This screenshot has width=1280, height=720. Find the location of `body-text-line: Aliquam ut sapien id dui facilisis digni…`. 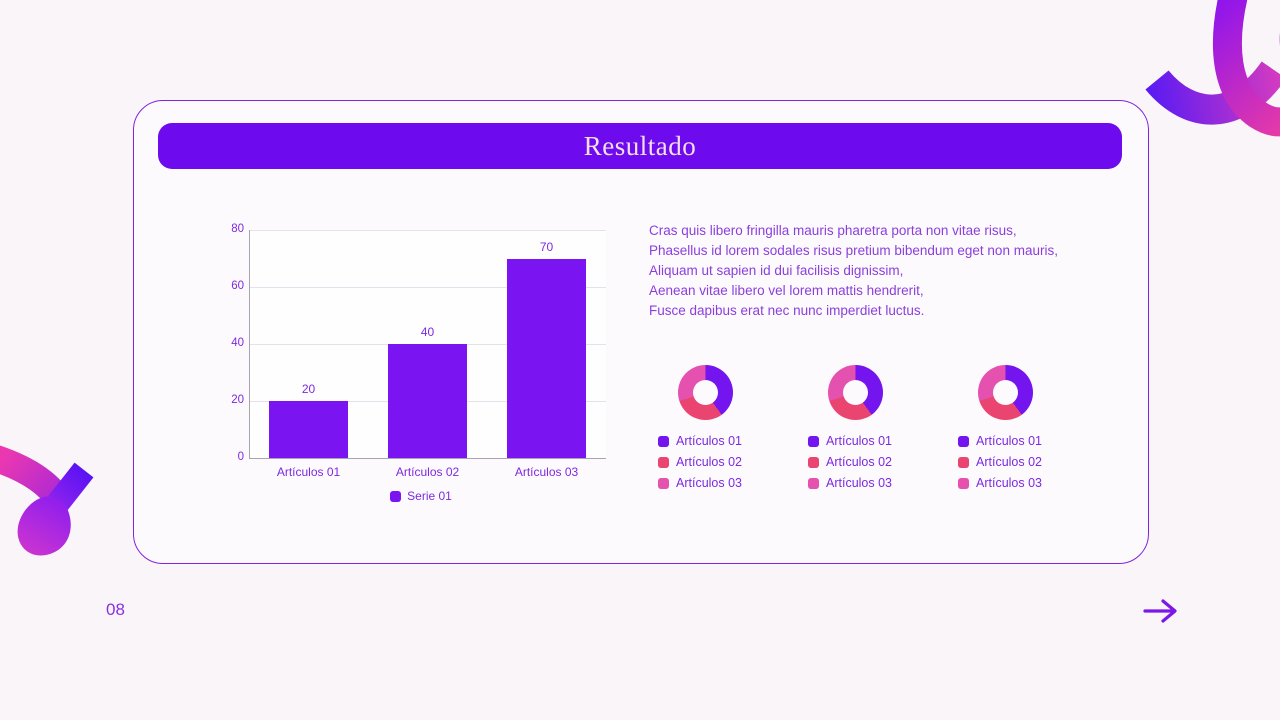

body-text-line: Aliquam ut sapien id dui facilisis digni… is located at coordinates (776, 270).